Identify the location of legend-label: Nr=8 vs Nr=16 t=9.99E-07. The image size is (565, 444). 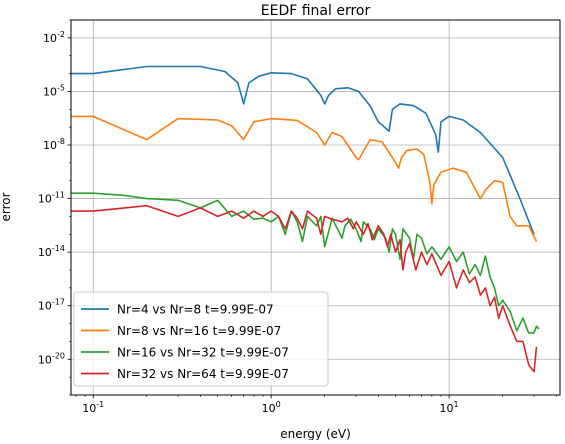
(199, 331).